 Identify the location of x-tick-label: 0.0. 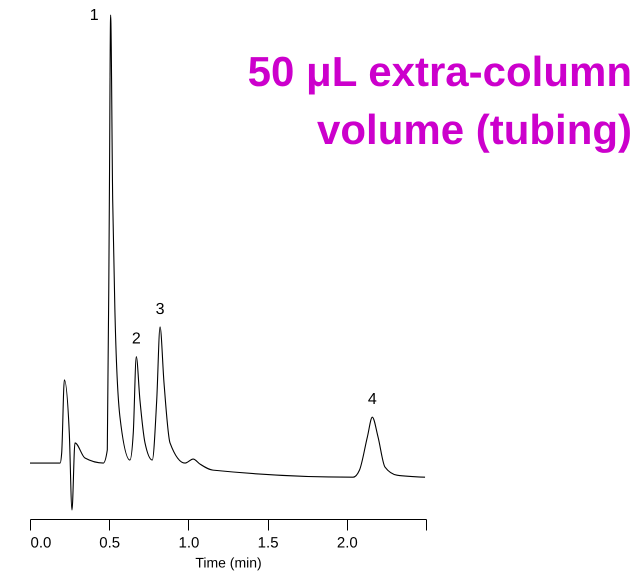
(41, 543).